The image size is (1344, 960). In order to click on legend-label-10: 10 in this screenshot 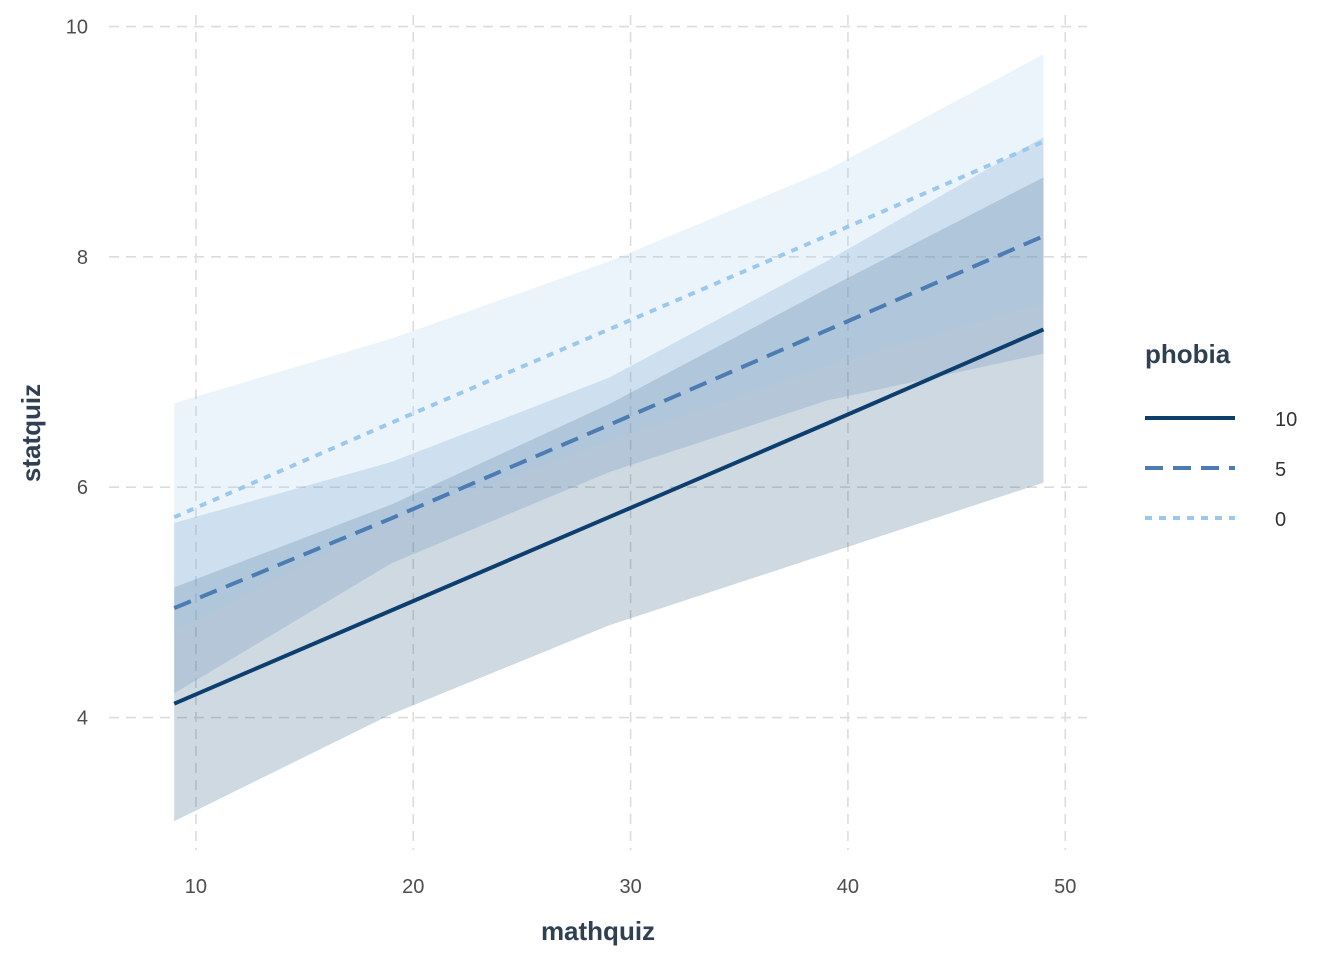, I will do `click(1286, 420)`.